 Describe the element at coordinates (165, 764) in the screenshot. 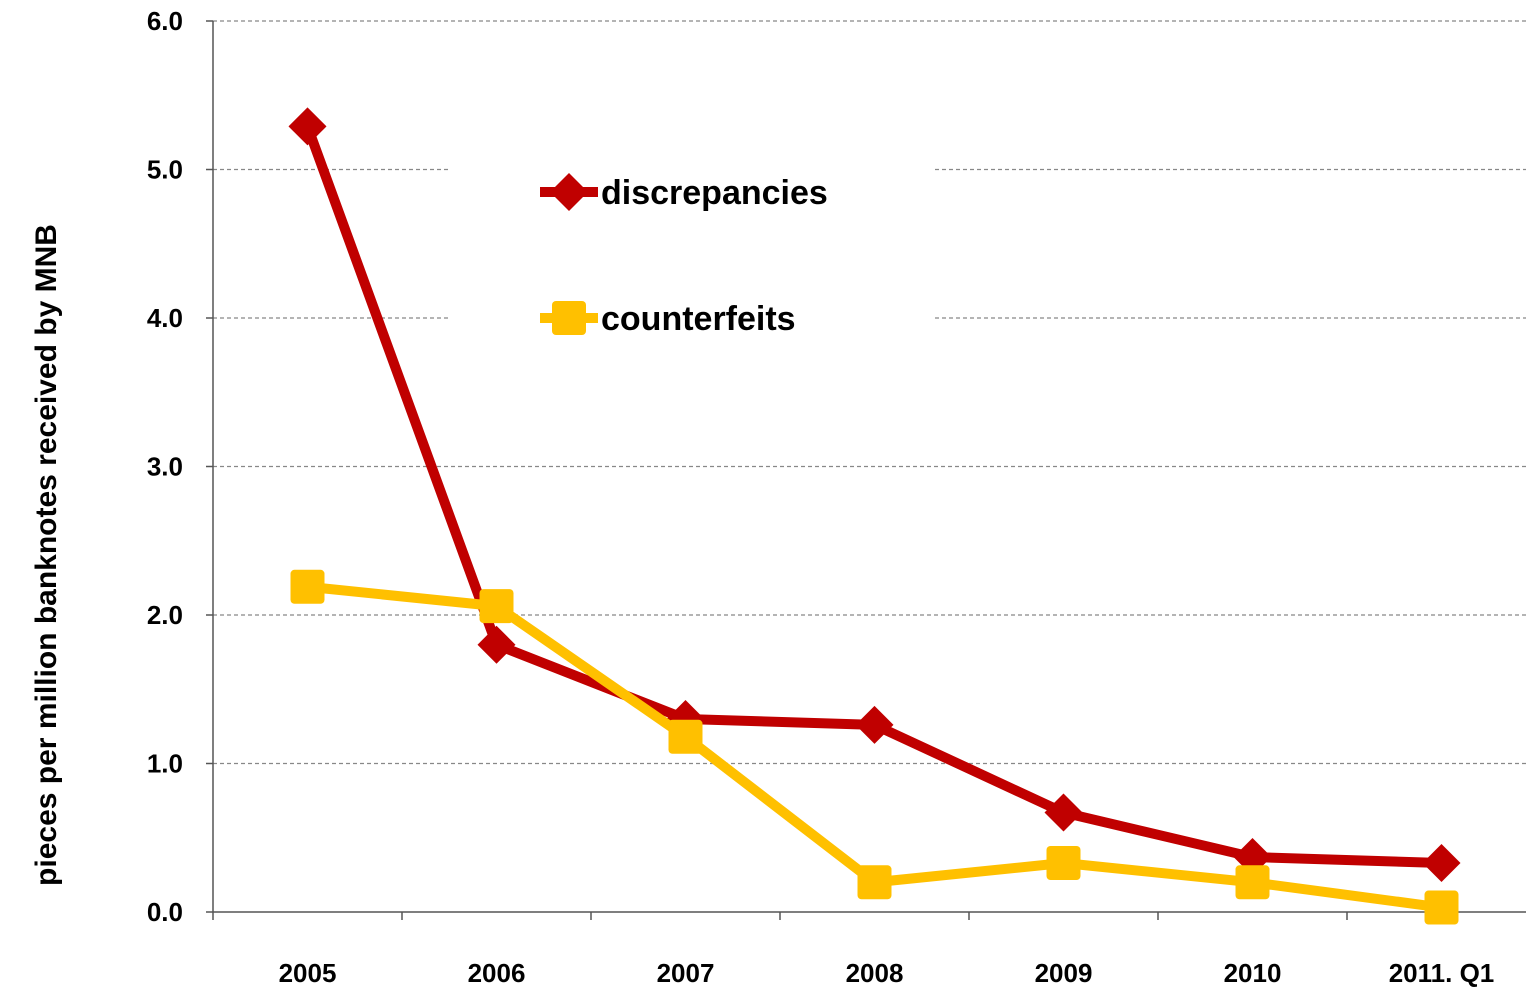

I see `y-tick-label: 1.0` at that location.